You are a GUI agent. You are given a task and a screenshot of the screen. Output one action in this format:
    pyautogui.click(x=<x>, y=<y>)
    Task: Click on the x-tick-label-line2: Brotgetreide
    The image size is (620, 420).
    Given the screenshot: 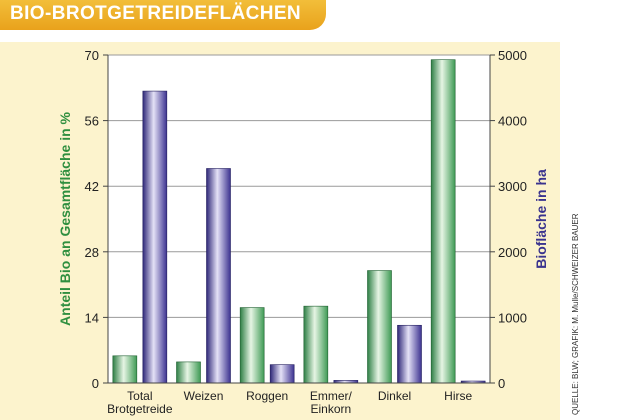 What is the action you would take?
    pyautogui.click(x=140, y=409)
    